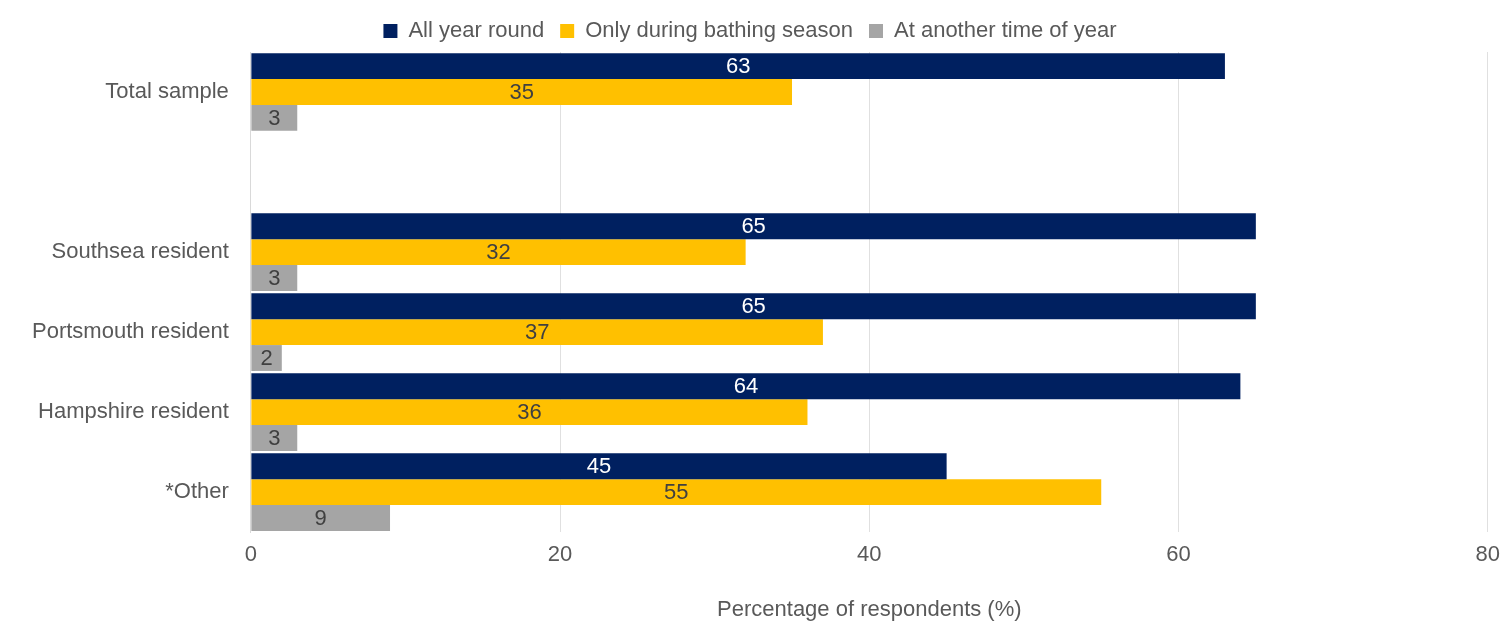  Describe the element at coordinates (130, 331) in the screenshot. I see `y-tick-label: Portsmouth resident` at that location.